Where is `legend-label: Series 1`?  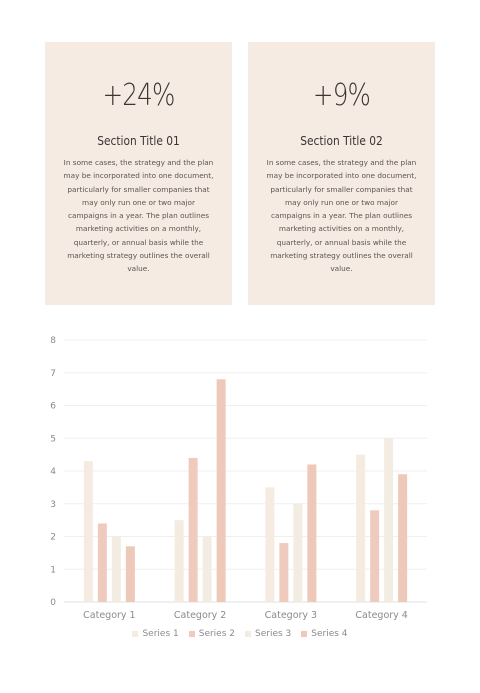 legend-label: Series 1 is located at coordinates (160, 634).